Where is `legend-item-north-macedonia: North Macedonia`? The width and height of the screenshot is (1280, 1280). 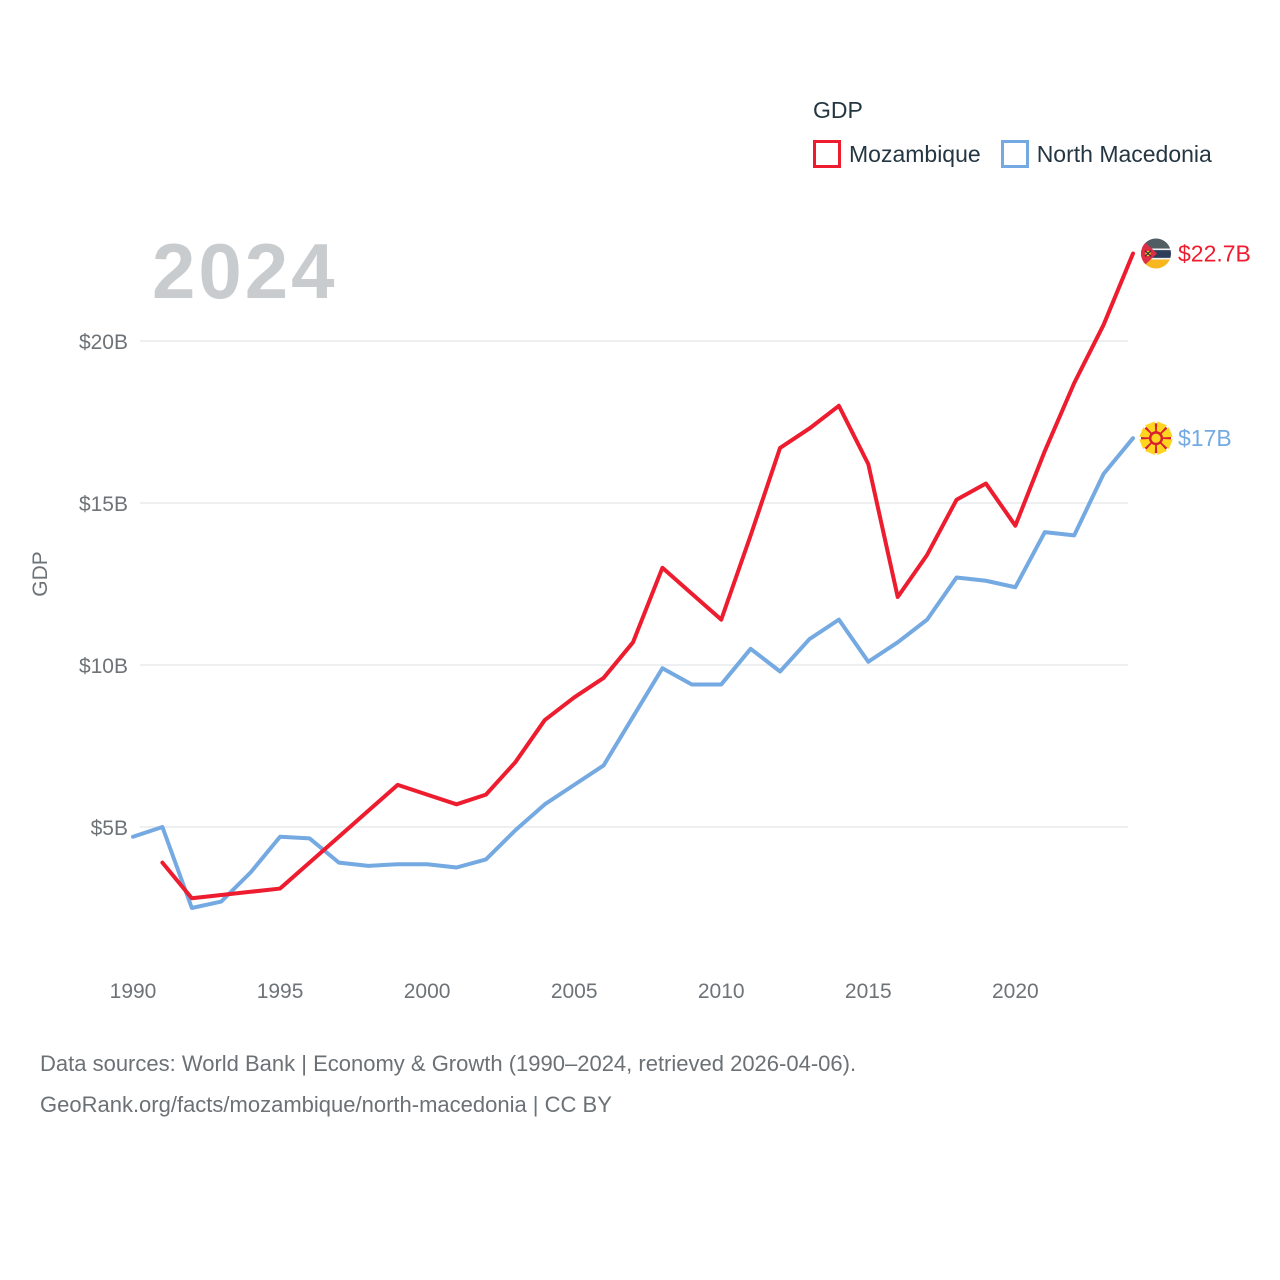
legend-item-north-macedonia: North Macedonia is located at coordinates (1106, 154).